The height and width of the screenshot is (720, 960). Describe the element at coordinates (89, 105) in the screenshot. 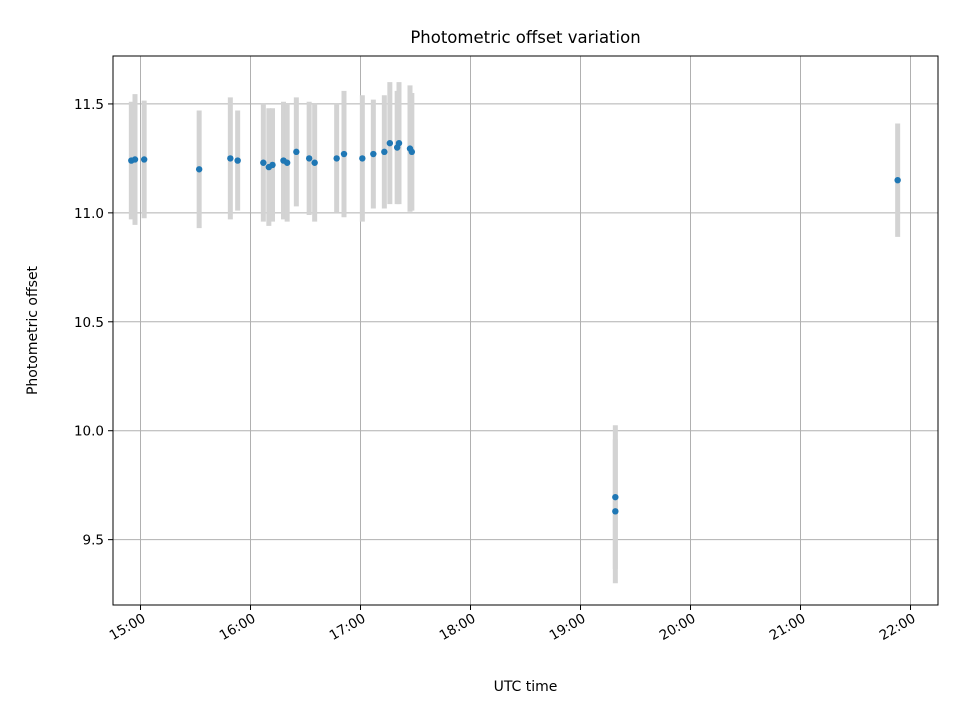

I see `y-tick-label: 11.5` at that location.